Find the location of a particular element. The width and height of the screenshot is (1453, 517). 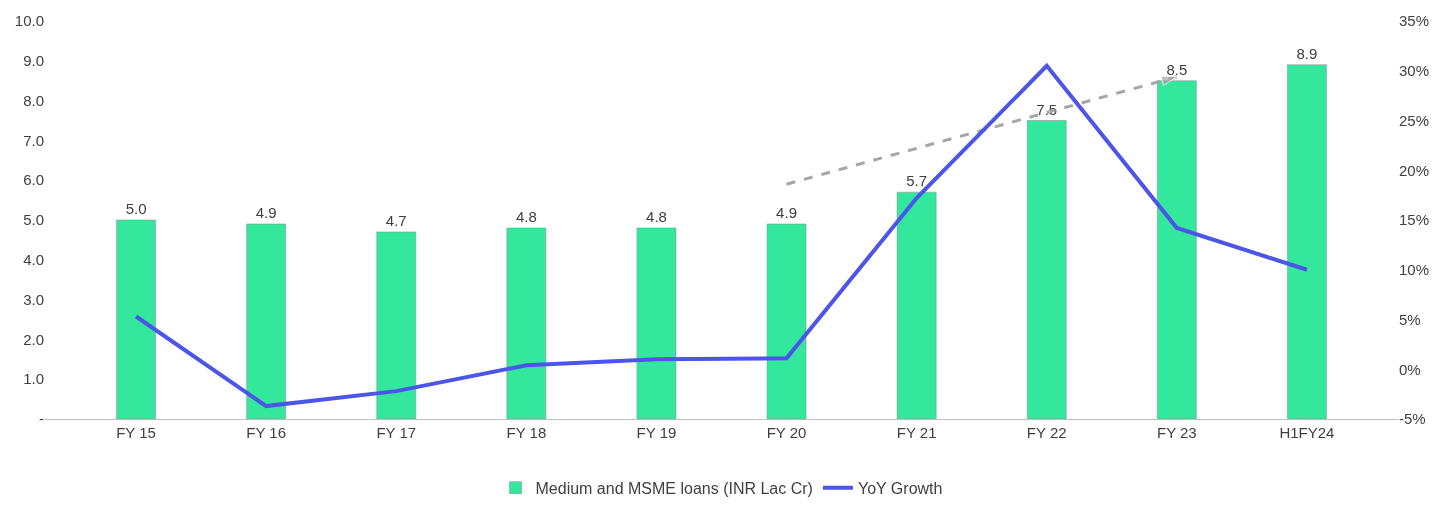

x-tick-label: FY 17 is located at coordinates (396, 432).